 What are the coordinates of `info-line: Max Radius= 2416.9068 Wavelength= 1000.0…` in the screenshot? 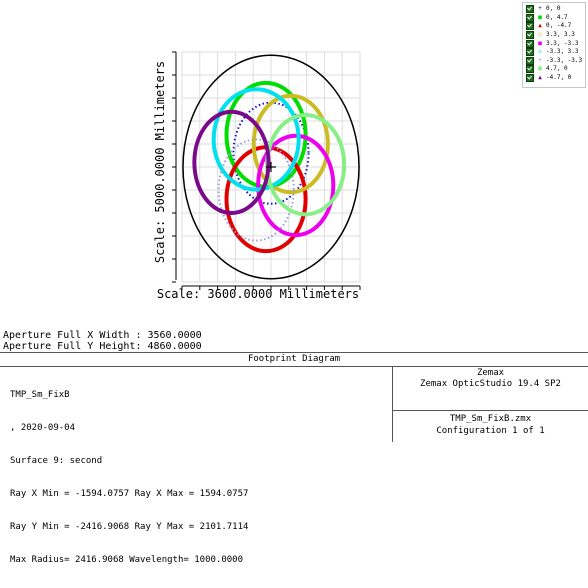 It's located at (126, 560).